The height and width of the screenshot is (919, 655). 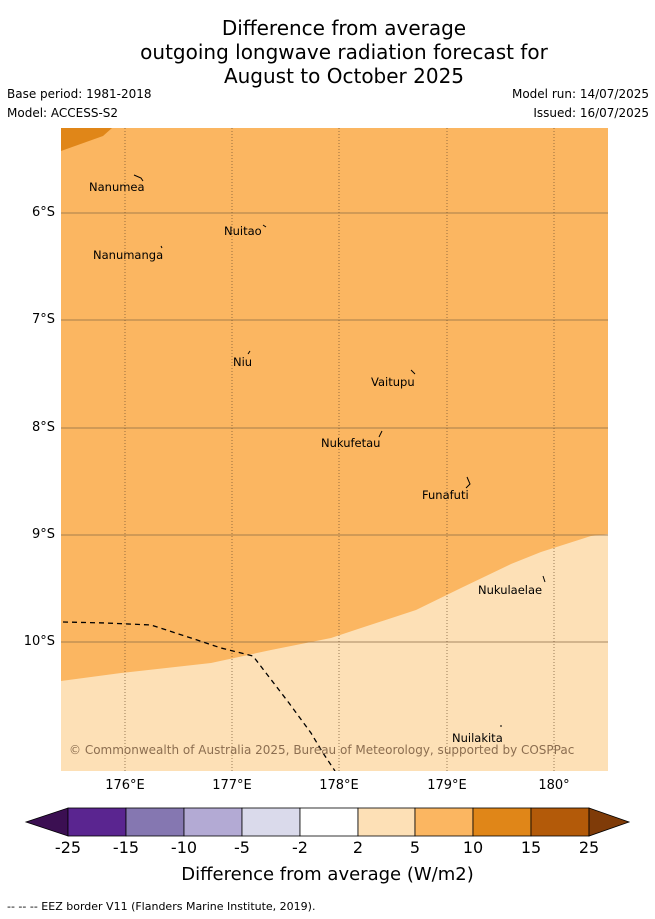 I want to click on colorbar-tick-neg5: -5, so click(x=242, y=847).